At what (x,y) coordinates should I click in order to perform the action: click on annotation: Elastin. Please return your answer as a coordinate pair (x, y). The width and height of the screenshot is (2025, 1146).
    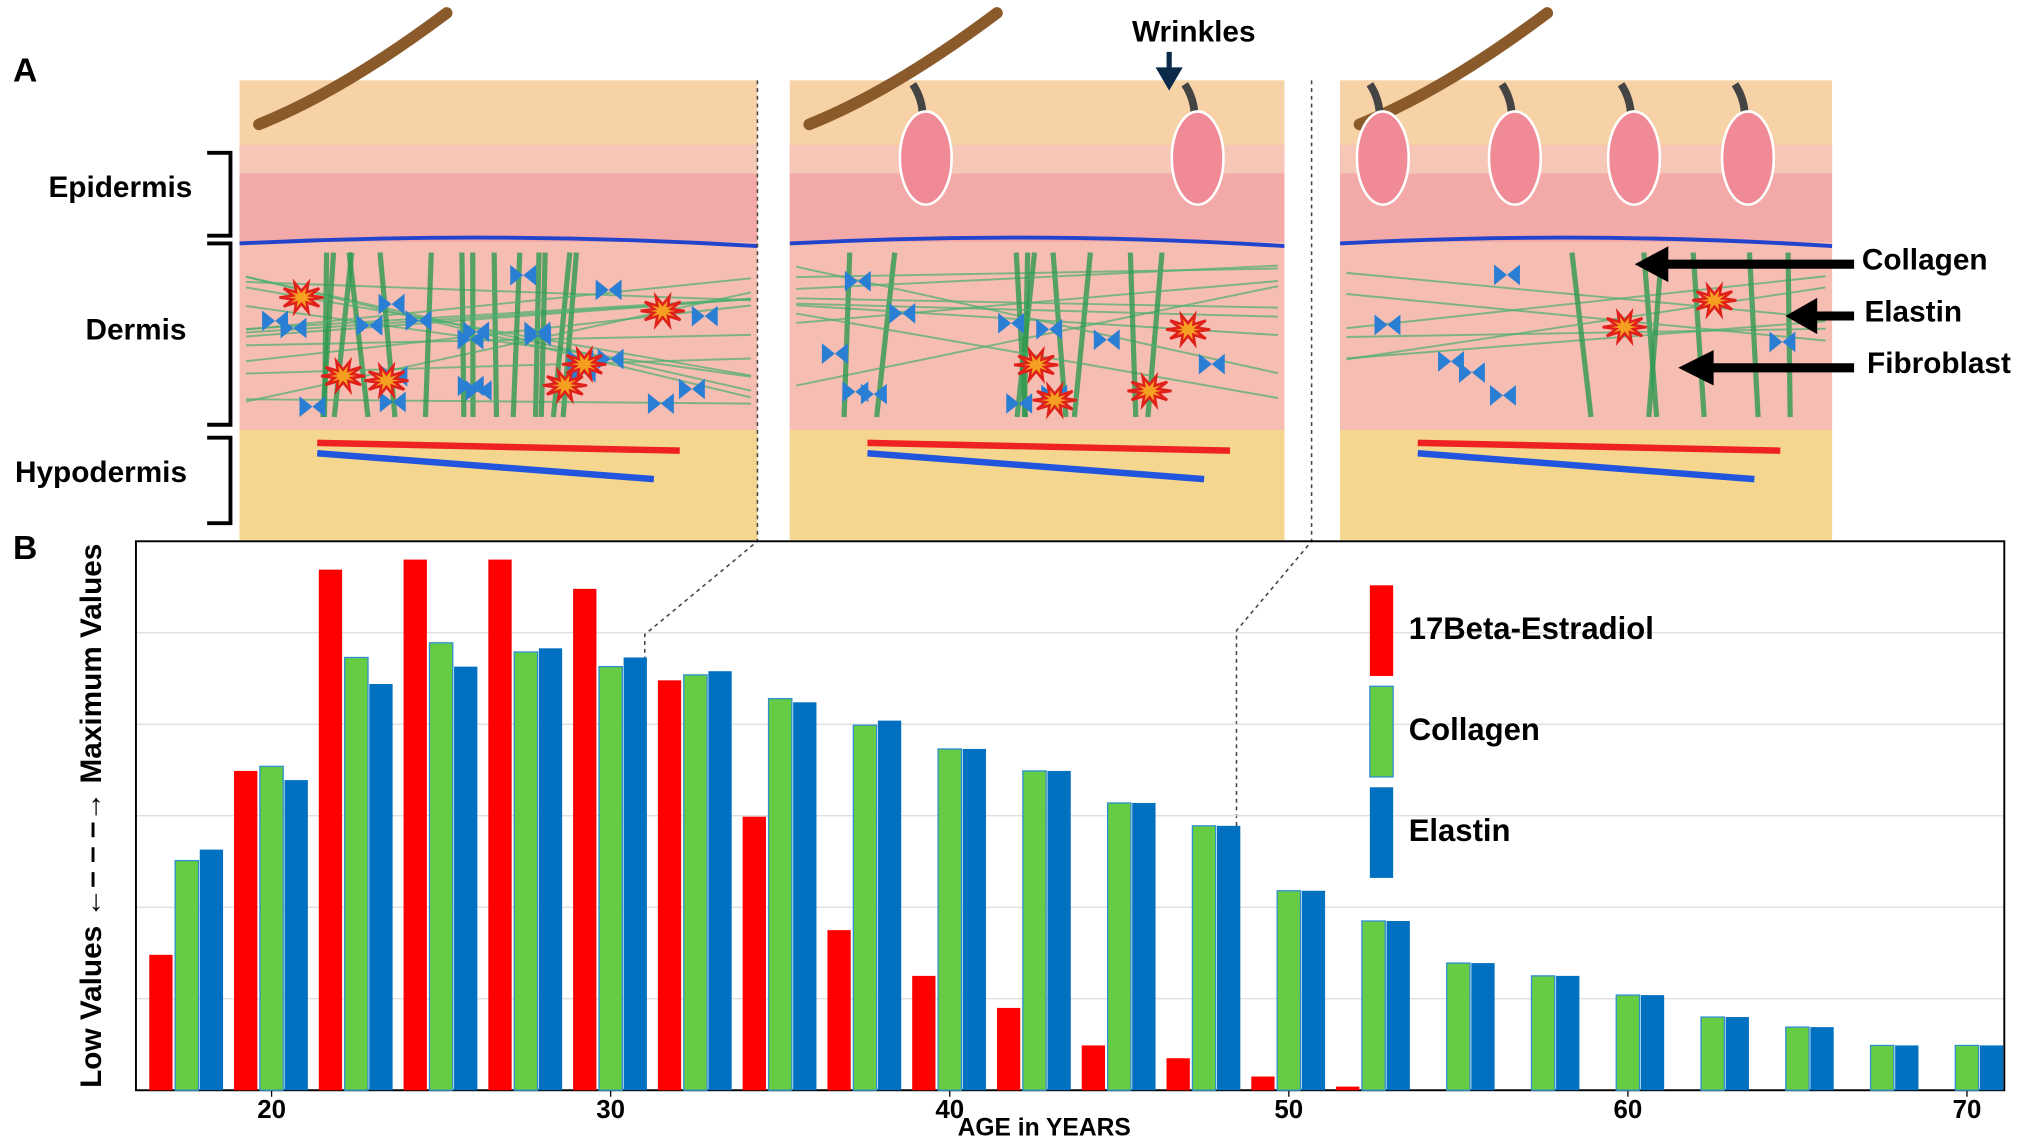
    Looking at the image, I should click on (1913, 311).